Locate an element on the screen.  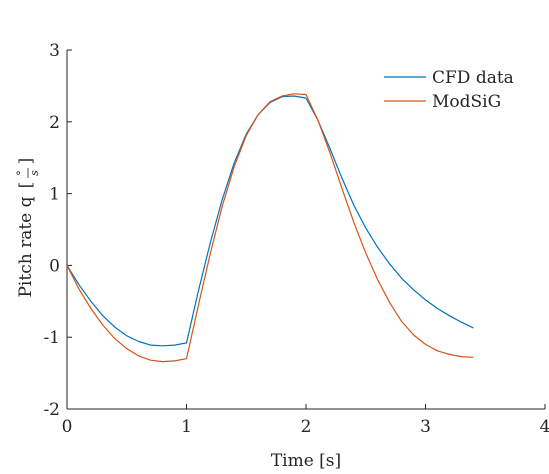
y-axis-unit-bracket-right: ] is located at coordinates (26, 161).